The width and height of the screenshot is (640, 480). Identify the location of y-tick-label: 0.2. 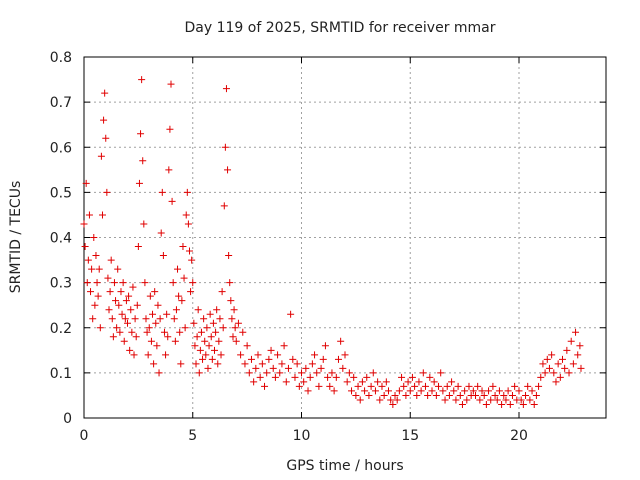
(61, 329).